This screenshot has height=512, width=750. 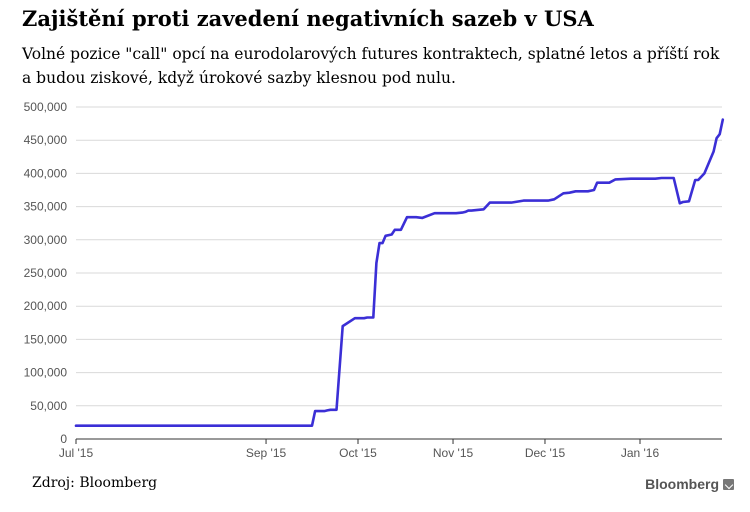 What do you see at coordinates (728, 484) in the screenshot?
I see `bloomberg-logo-icon` at bounding box center [728, 484].